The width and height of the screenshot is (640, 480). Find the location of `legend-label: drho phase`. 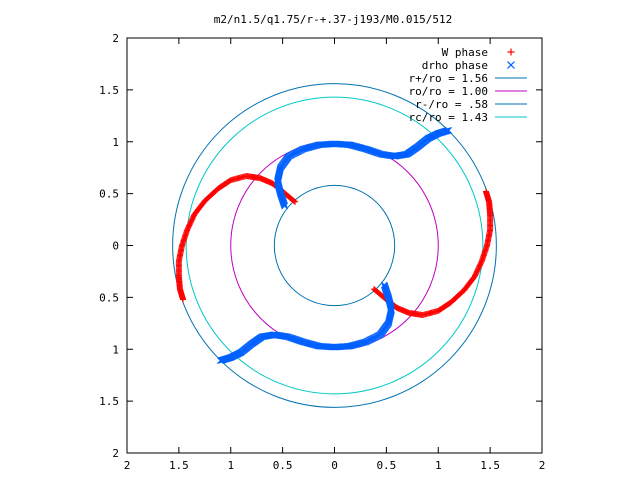

legend-label: drho phase is located at coordinates (455, 65).